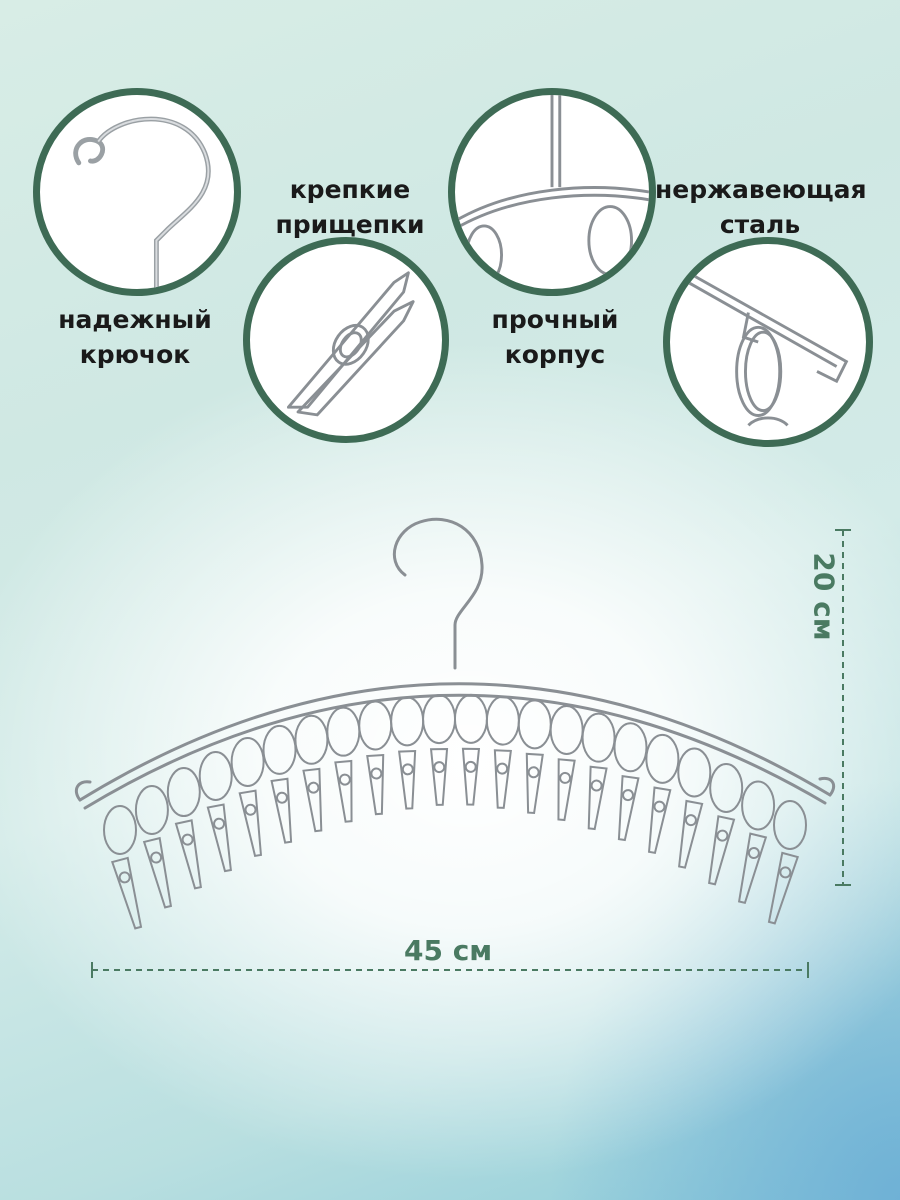  I want to click on hanger-bottom-arc, so click(455, 751).